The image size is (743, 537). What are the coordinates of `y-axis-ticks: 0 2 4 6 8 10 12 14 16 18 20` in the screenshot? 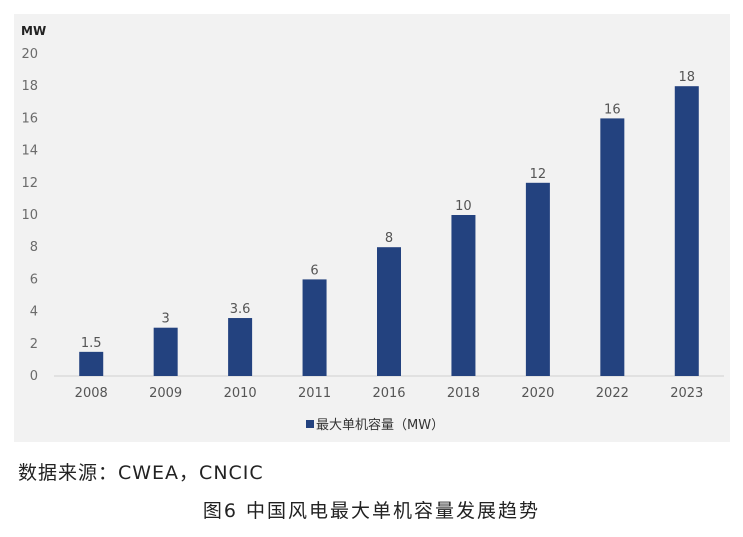 It's located at (29, 215).